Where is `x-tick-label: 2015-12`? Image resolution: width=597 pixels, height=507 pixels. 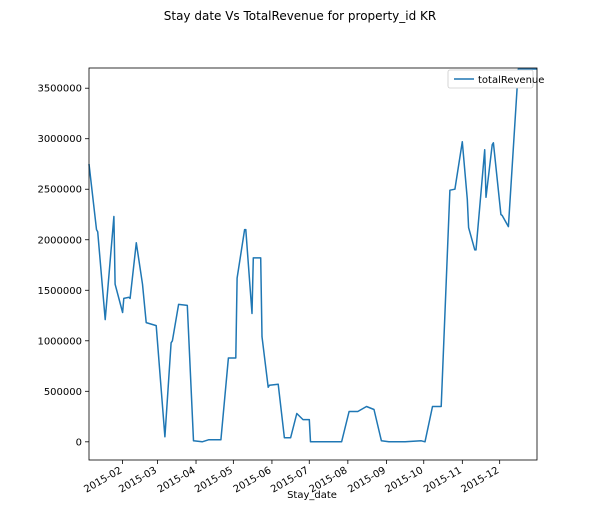
x-tick-label: 2015-12 is located at coordinates (480, 480).